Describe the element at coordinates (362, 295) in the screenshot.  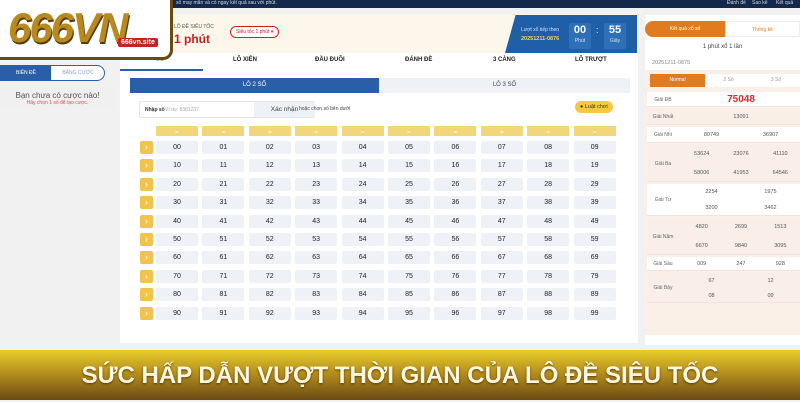
I see `number-cell: 84` at that location.